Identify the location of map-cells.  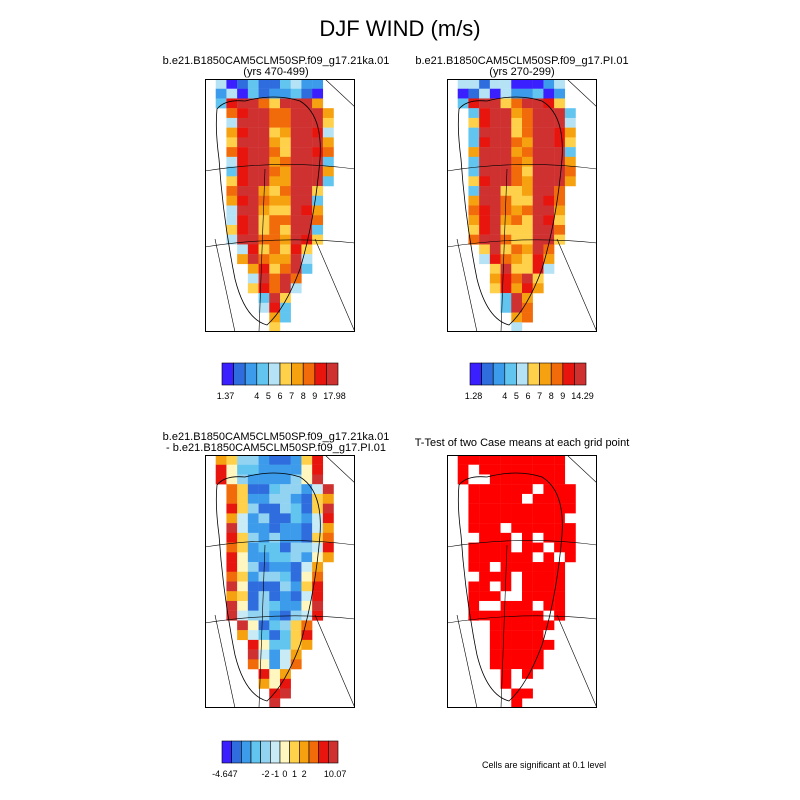
(516, 205).